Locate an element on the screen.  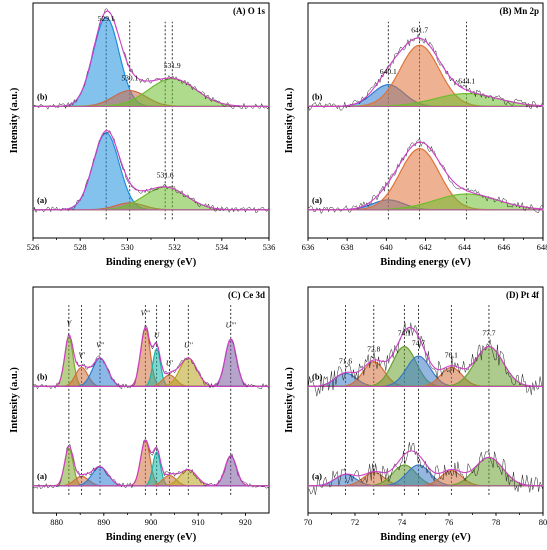
x-tick-label: 80 is located at coordinates (543, 522).